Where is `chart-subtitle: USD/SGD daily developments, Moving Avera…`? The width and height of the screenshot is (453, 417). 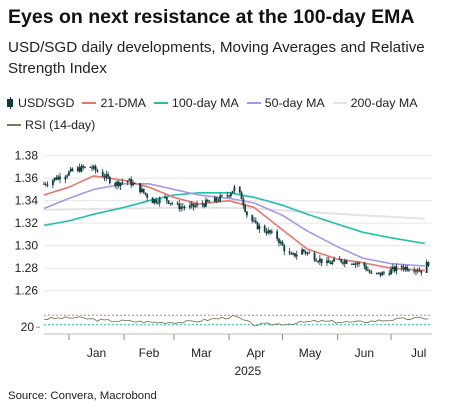
chart-subtitle: USD/SGD daily developments, Moving Avera… is located at coordinates (216, 58).